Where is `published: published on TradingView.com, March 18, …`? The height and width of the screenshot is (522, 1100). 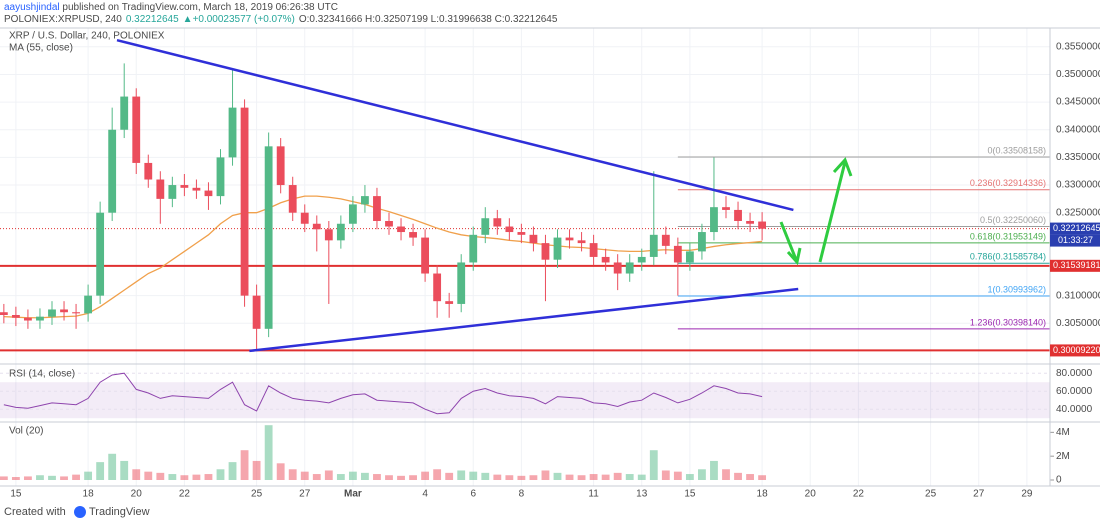 published: published on TradingView.com, March 18, … is located at coordinates (199, 7).